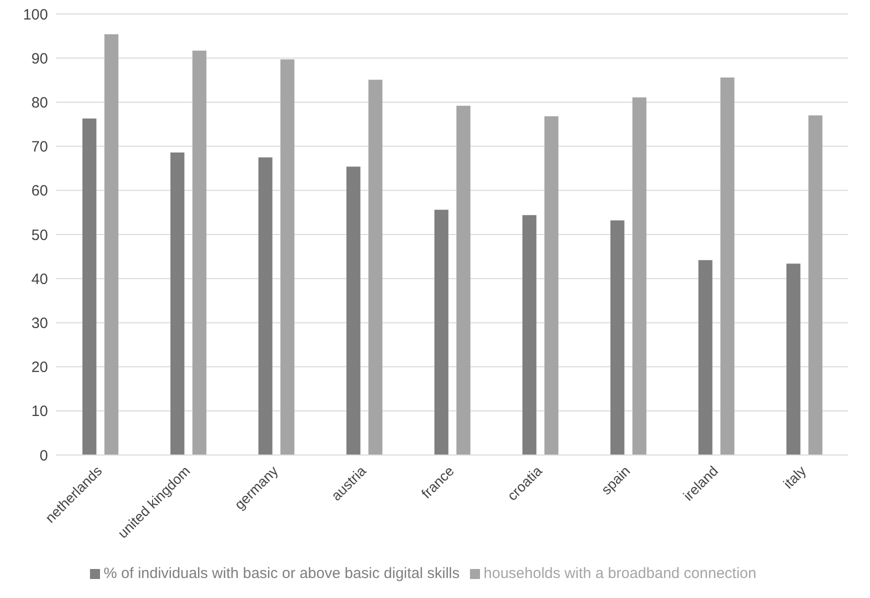  What do you see at coordinates (44, 455) in the screenshot?
I see `y-tick-label: 0` at bounding box center [44, 455].